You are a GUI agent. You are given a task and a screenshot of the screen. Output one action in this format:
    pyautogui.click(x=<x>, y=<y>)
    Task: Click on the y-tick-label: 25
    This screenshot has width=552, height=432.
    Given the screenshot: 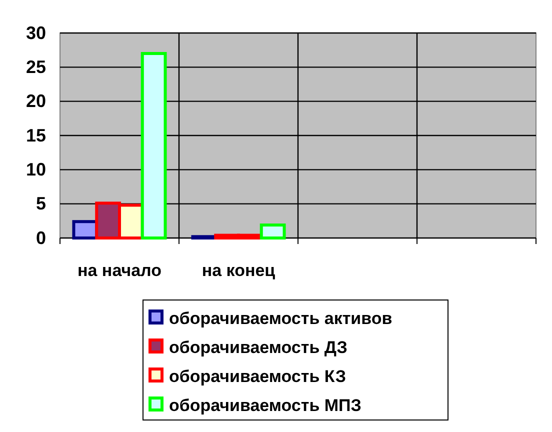 What is the action you would take?
    pyautogui.click(x=36, y=66)
    